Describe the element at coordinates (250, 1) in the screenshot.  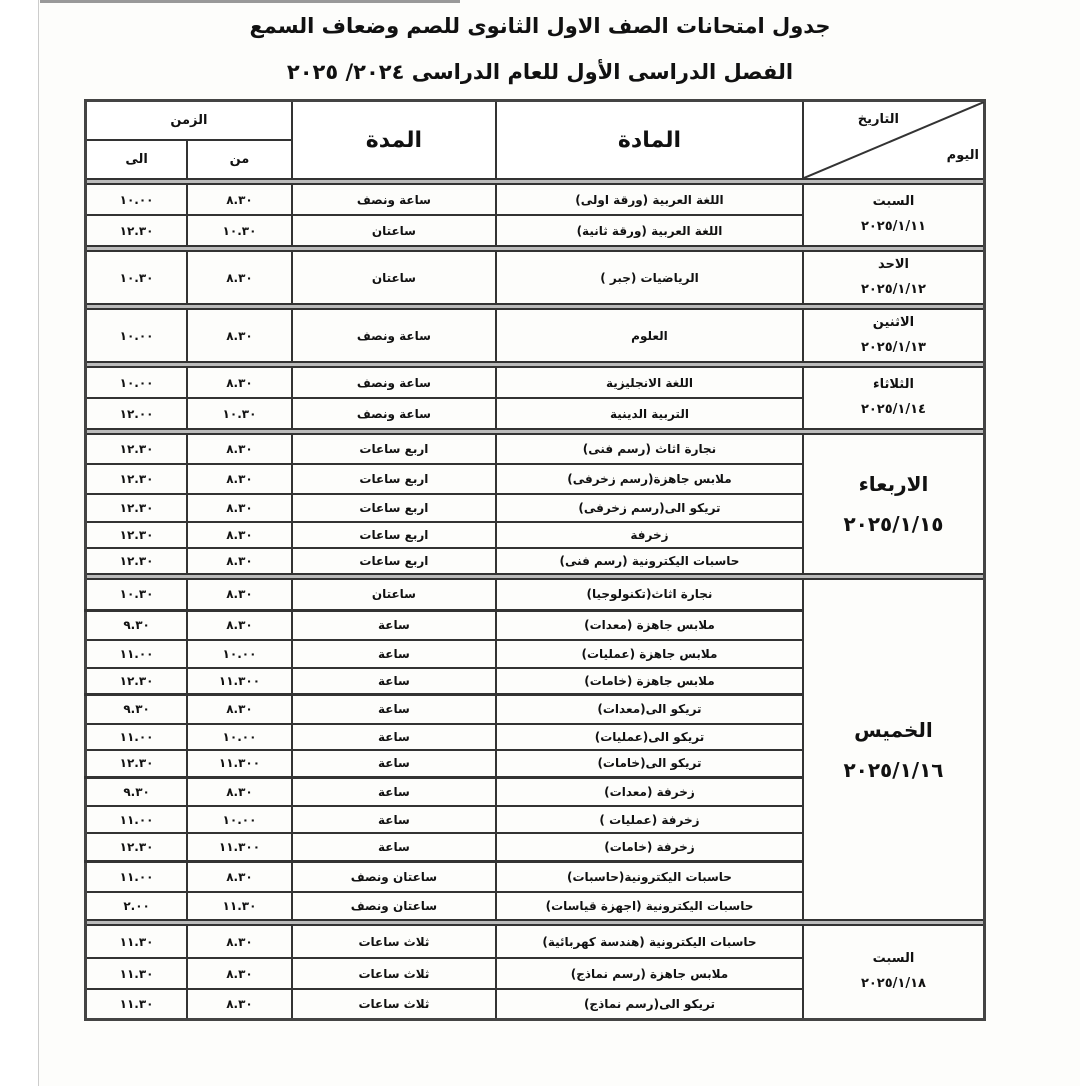
I see `scan-line` at that location.